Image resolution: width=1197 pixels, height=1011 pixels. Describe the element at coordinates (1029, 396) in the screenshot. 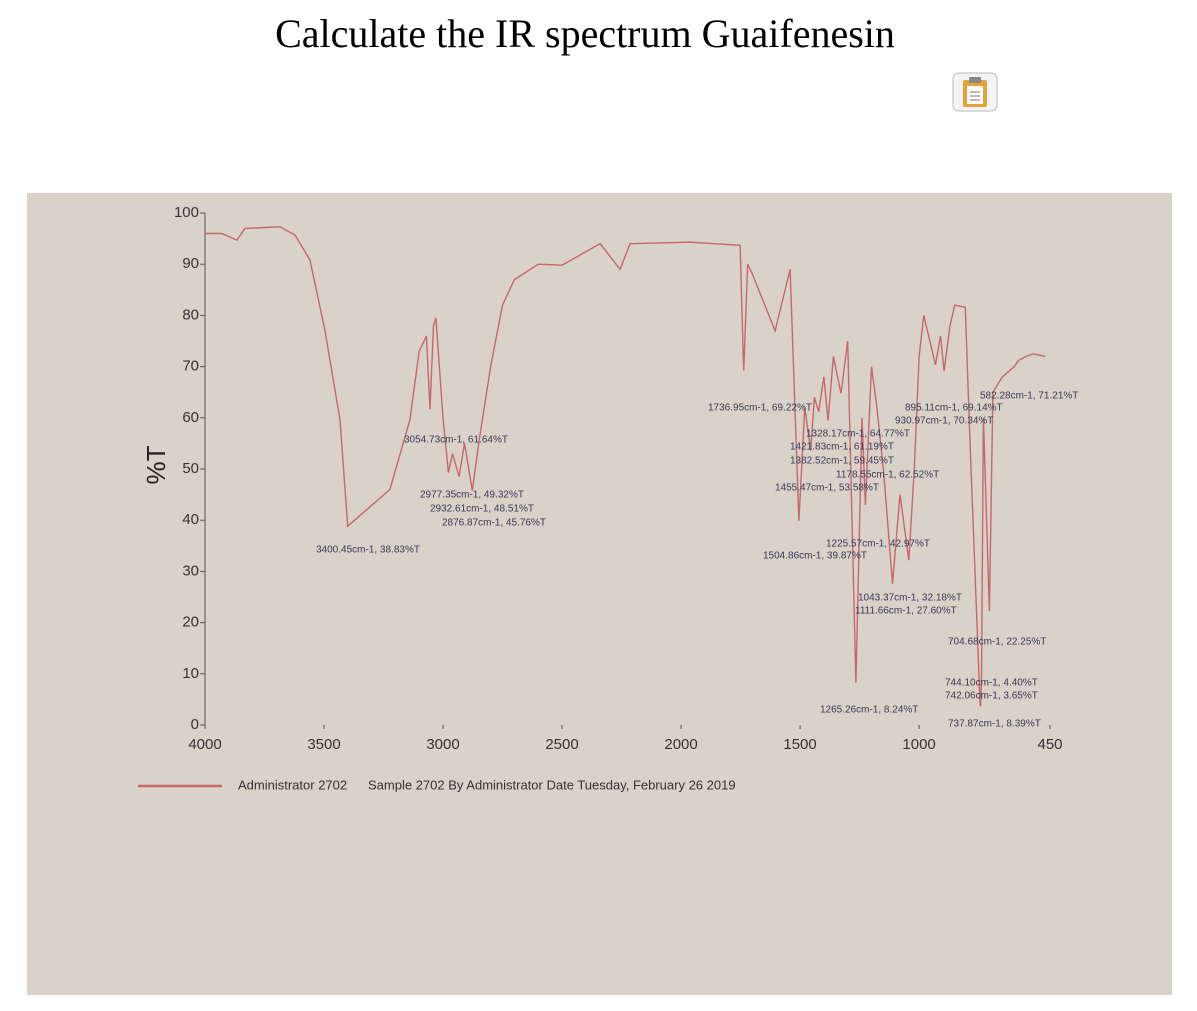

I see `peak-annotation: 582.28cm-1, 71.21%T` at that location.